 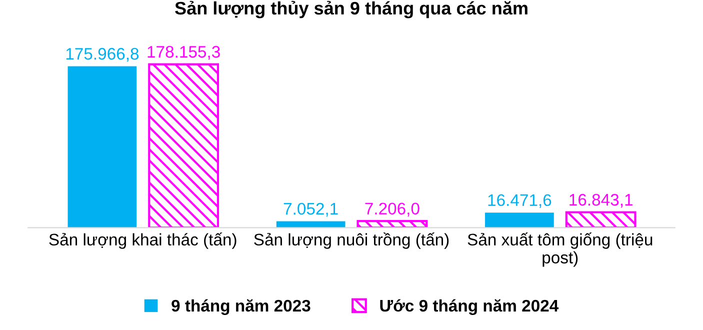 I want to click on x-tick-label: Sản xuất tôm giống (triệu post), so click(x=560, y=249).